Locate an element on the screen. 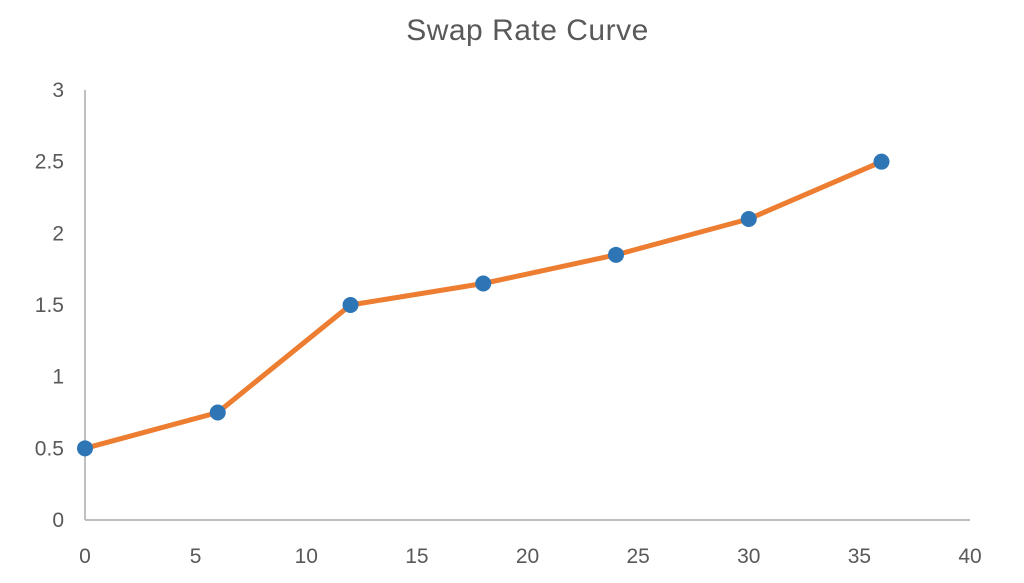 The image size is (1024, 583). x-tick-label: 25 is located at coordinates (637, 556).